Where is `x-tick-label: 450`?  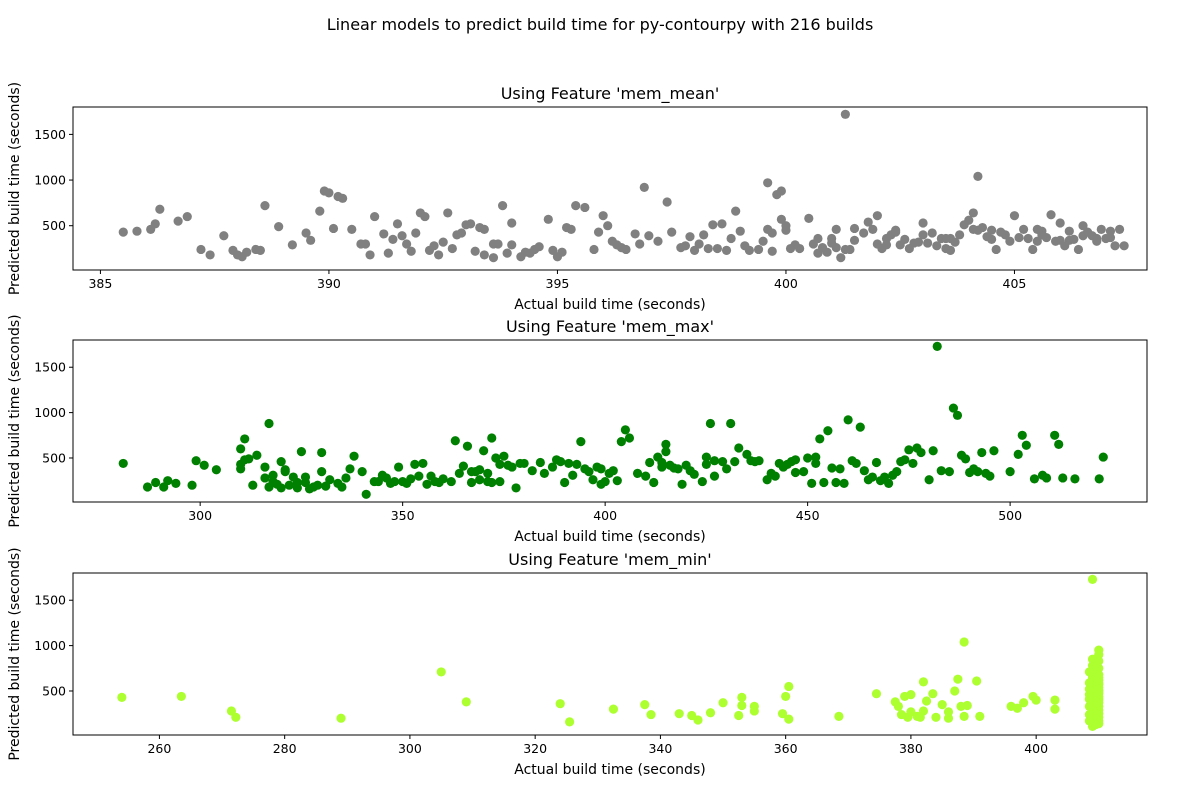 x-tick-label: 450 is located at coordinates (808, 515).